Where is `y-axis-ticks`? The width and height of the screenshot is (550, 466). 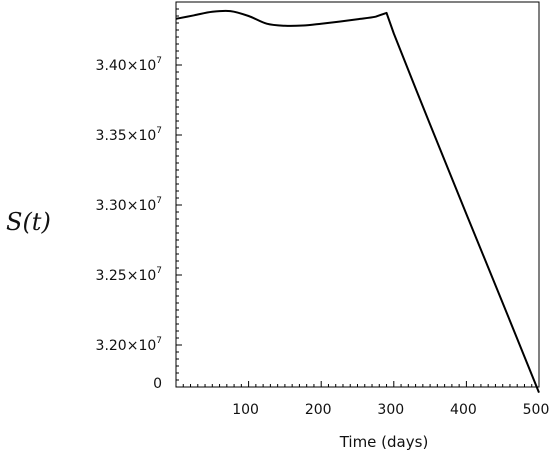 y-axis-ticks is located at coordinates (179, 194).